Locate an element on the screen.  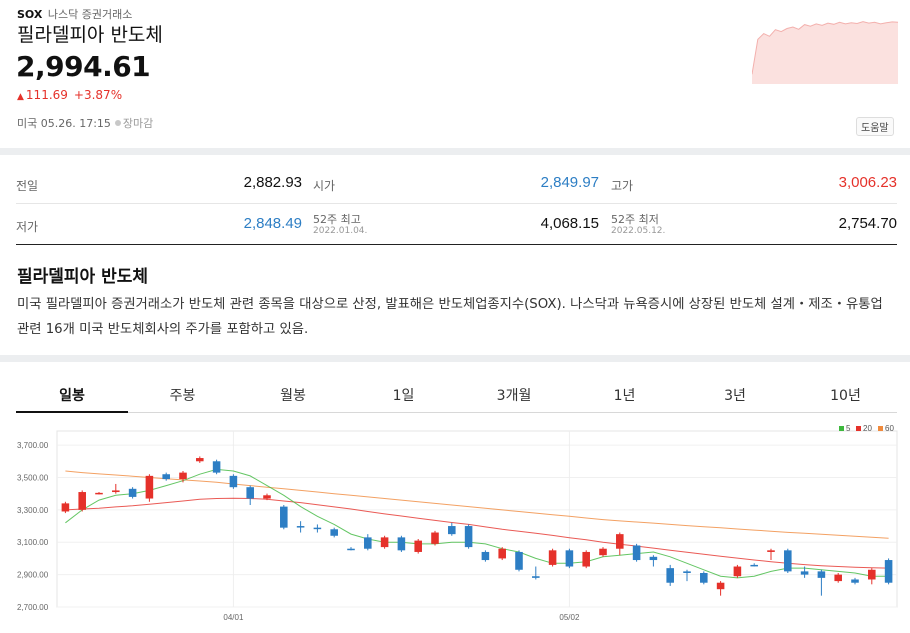
intraday-sparkline is located at coordinates (825, 51).